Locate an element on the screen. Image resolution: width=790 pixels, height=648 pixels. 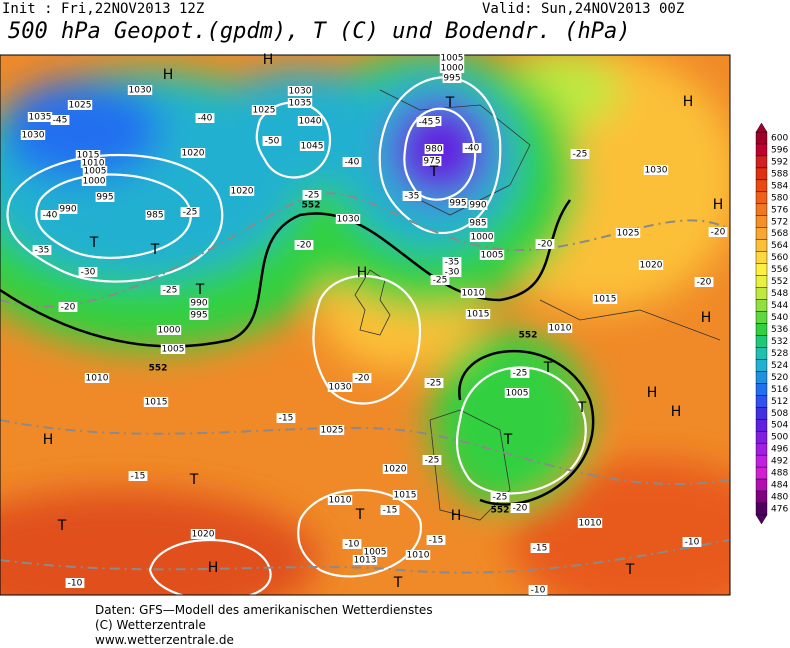
temperature-label: -40 is located at coordinates (352, 163).